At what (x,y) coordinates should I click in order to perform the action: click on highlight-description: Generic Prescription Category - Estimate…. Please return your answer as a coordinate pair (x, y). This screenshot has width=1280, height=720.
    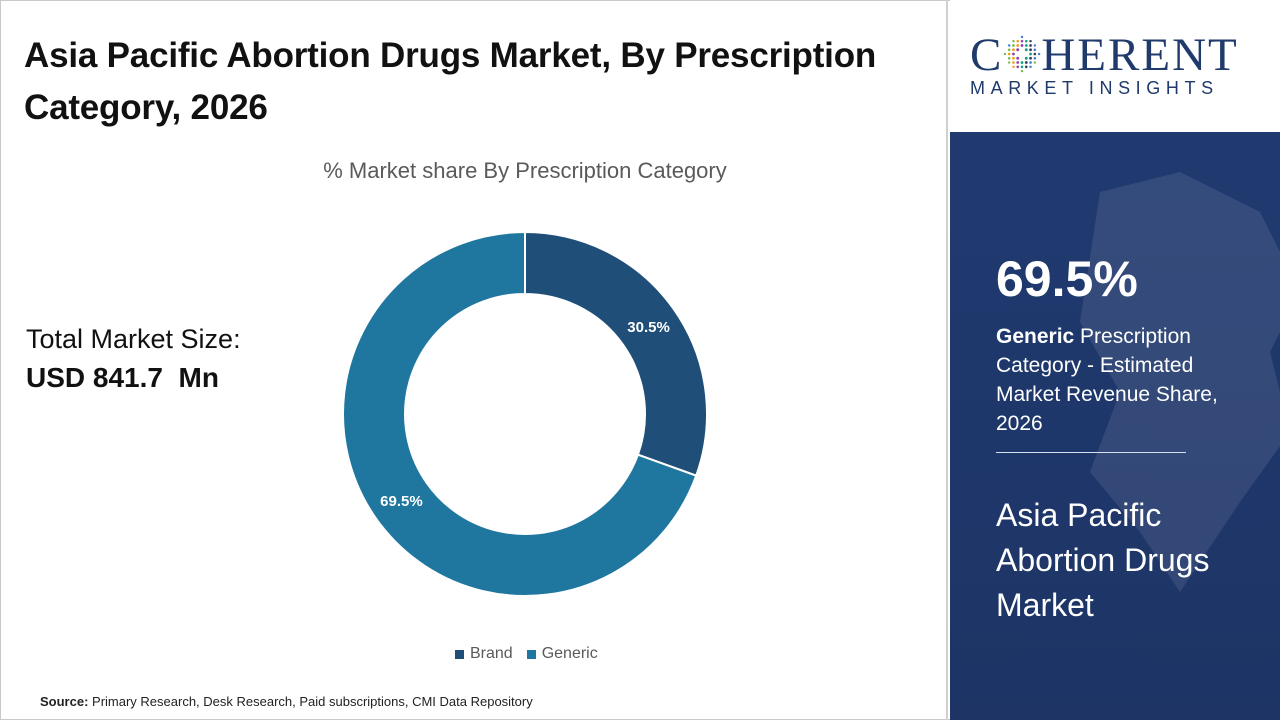
    Looking at the image, I should click on (1107, 380).